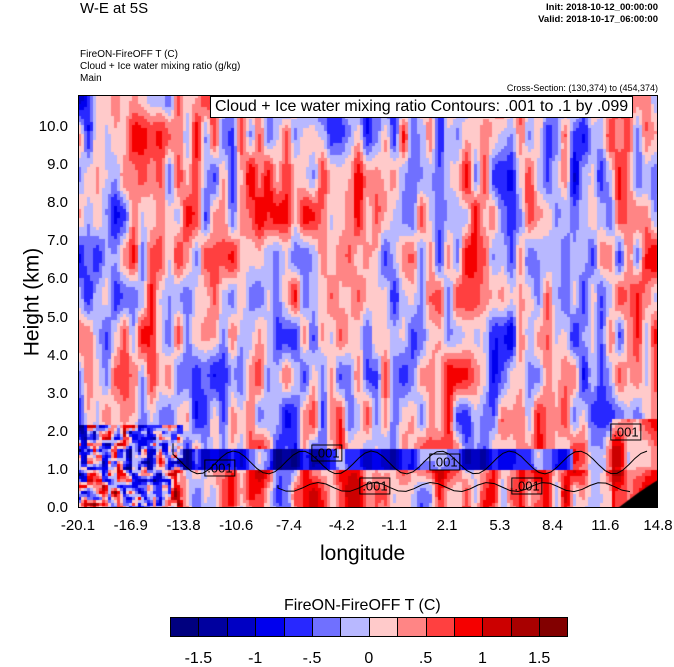  What do you see at coordinates (91, 78) in the screenshot?
I see `field-label-main: Main` at bounding box center [91, 78].